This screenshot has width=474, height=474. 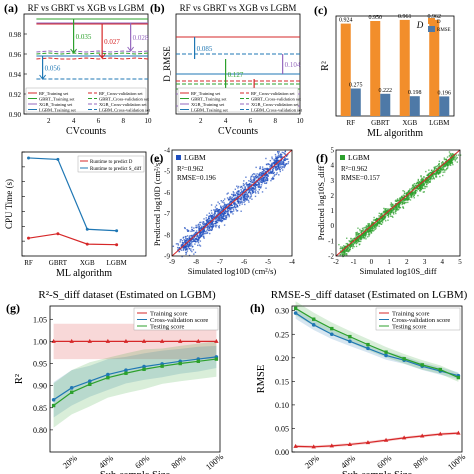 What do you see at coordinates (333, 181) in the screenshot?
I see `tick-label: 3` at bounding box center [333, 181].